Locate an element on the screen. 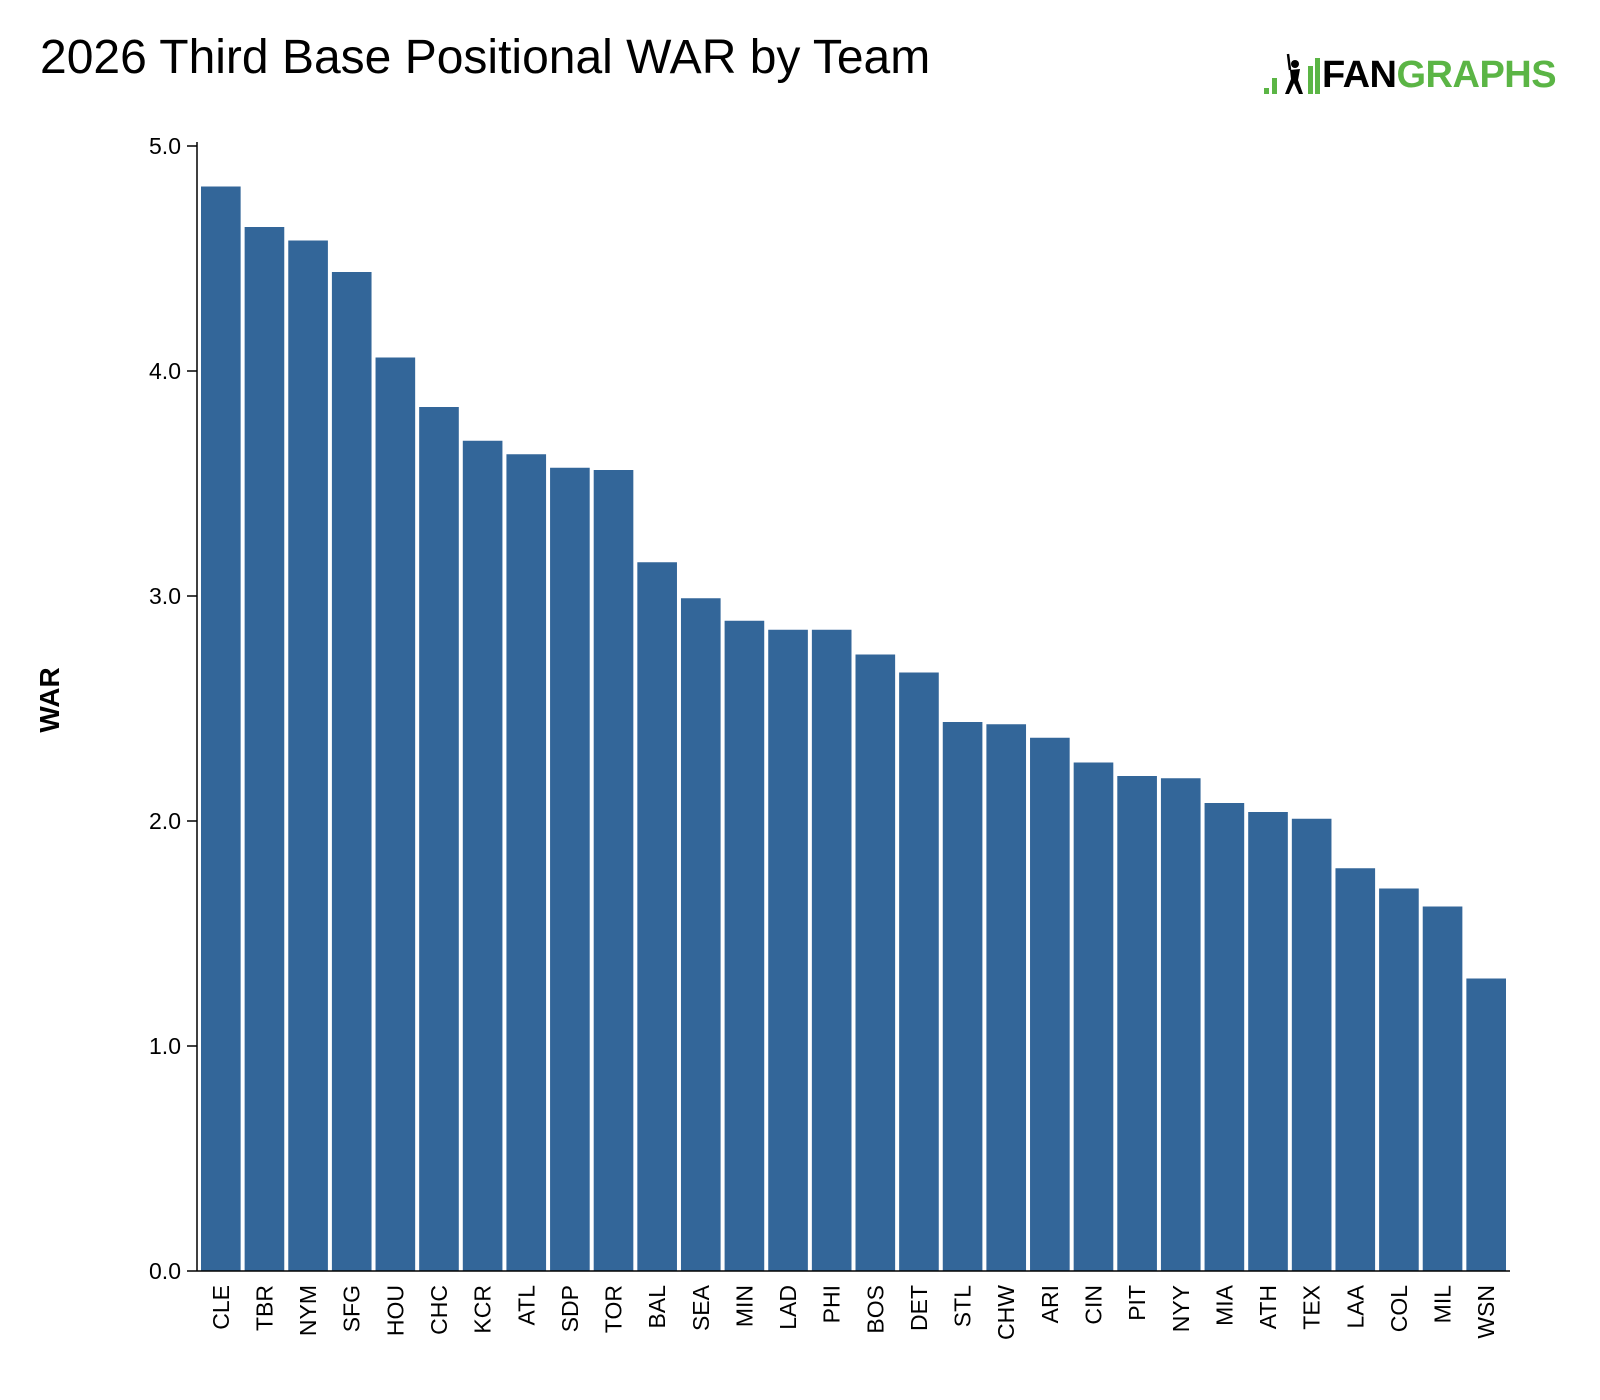 Image resolution: width=1600 pixels, height=1400 pixels. x-tick-label: BAL is located at coordinates (657, 1307).